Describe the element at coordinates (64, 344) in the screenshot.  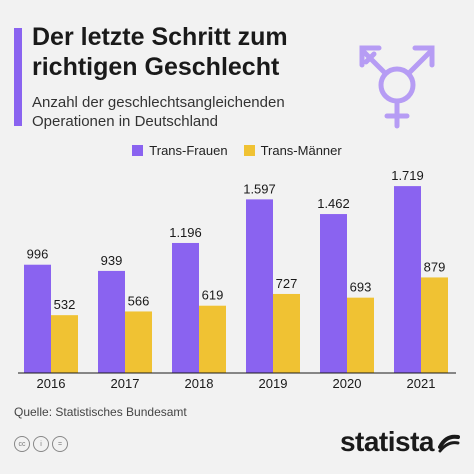
I see `bar-transmnner-2016` at that location.